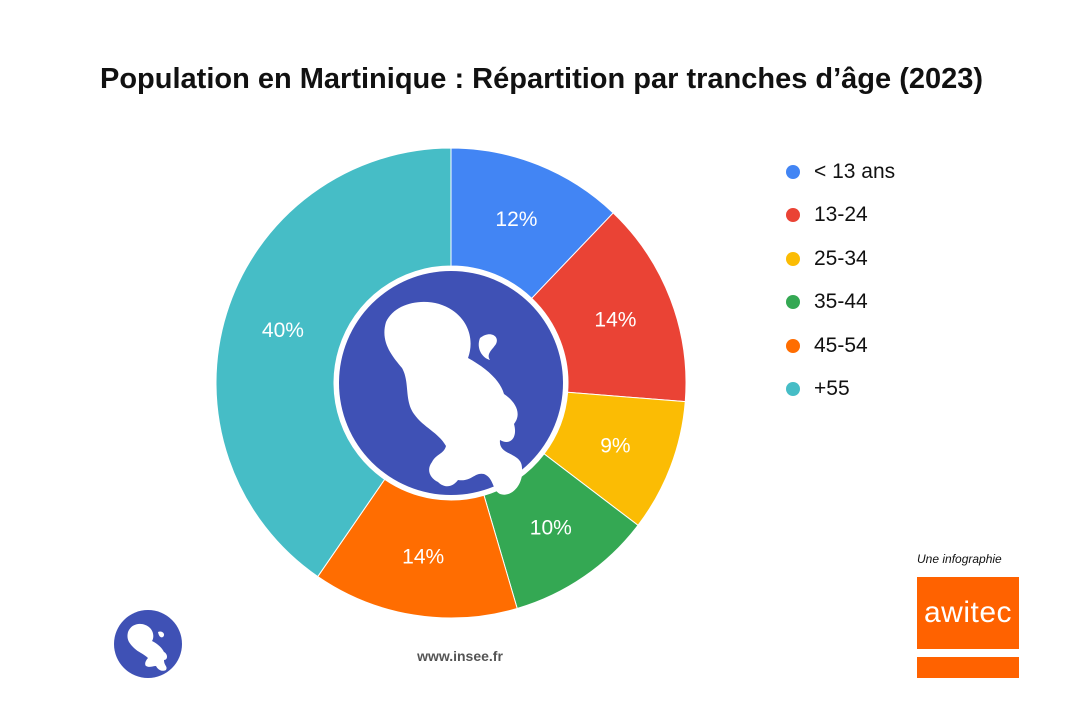  Describe the element at coordinates (148, 644) in the screenshot. I see `martinique-logo-icon` at that location.